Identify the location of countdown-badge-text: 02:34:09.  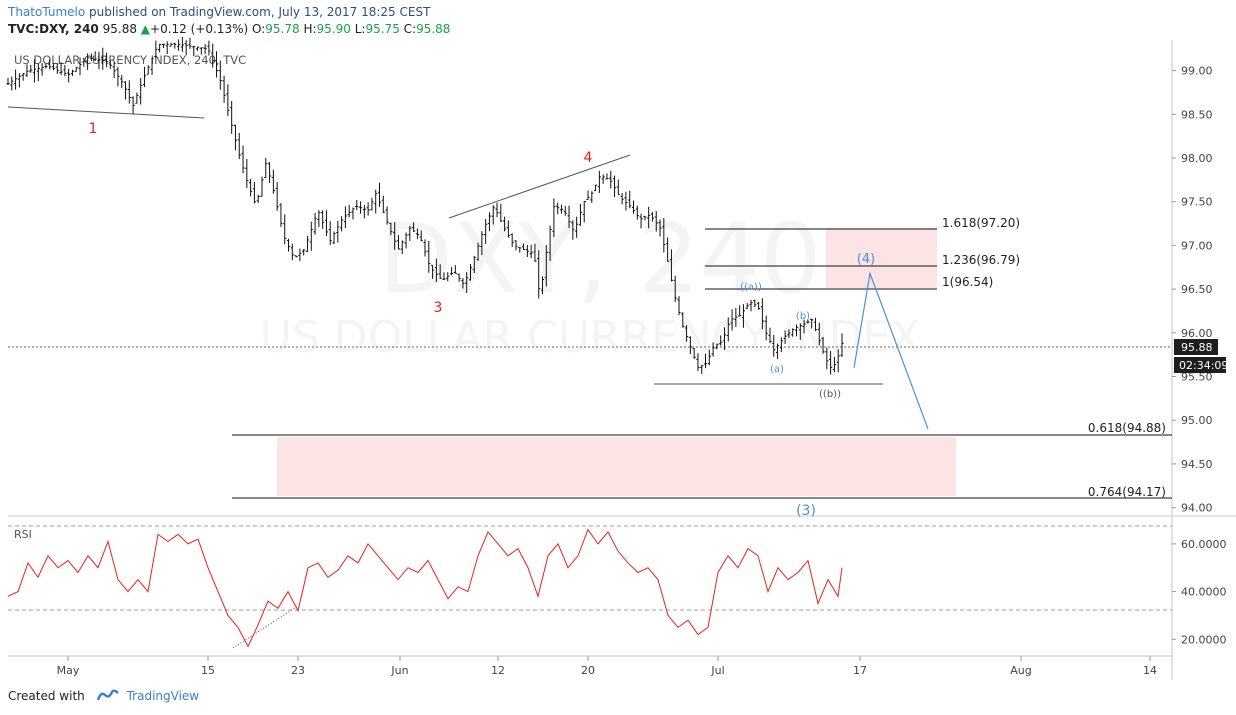
(1203, 365).